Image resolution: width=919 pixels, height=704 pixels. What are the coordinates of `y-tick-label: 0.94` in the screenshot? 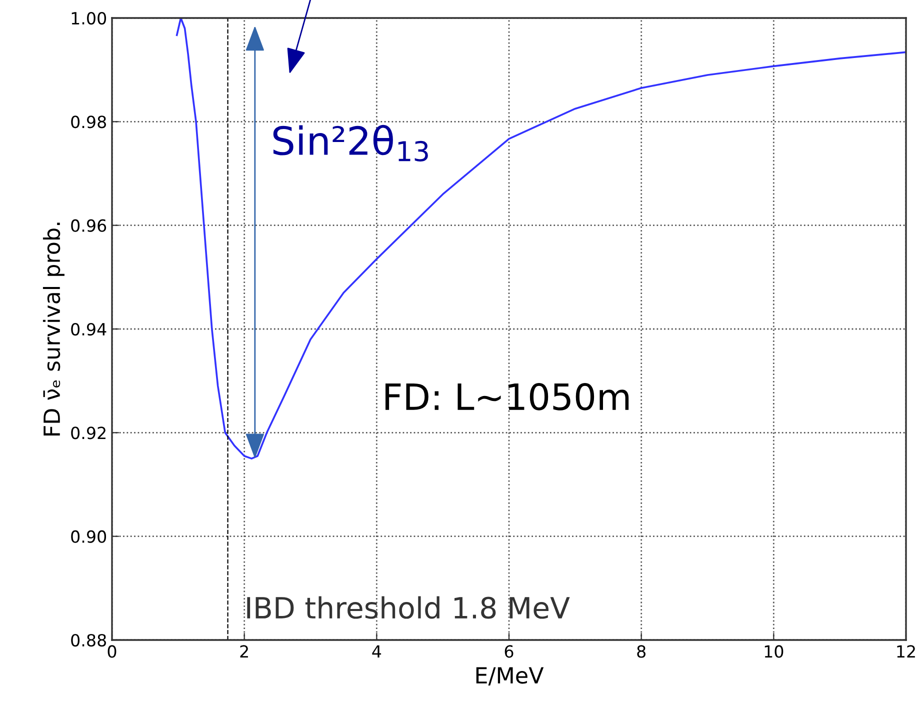 It's located at (88, 329).